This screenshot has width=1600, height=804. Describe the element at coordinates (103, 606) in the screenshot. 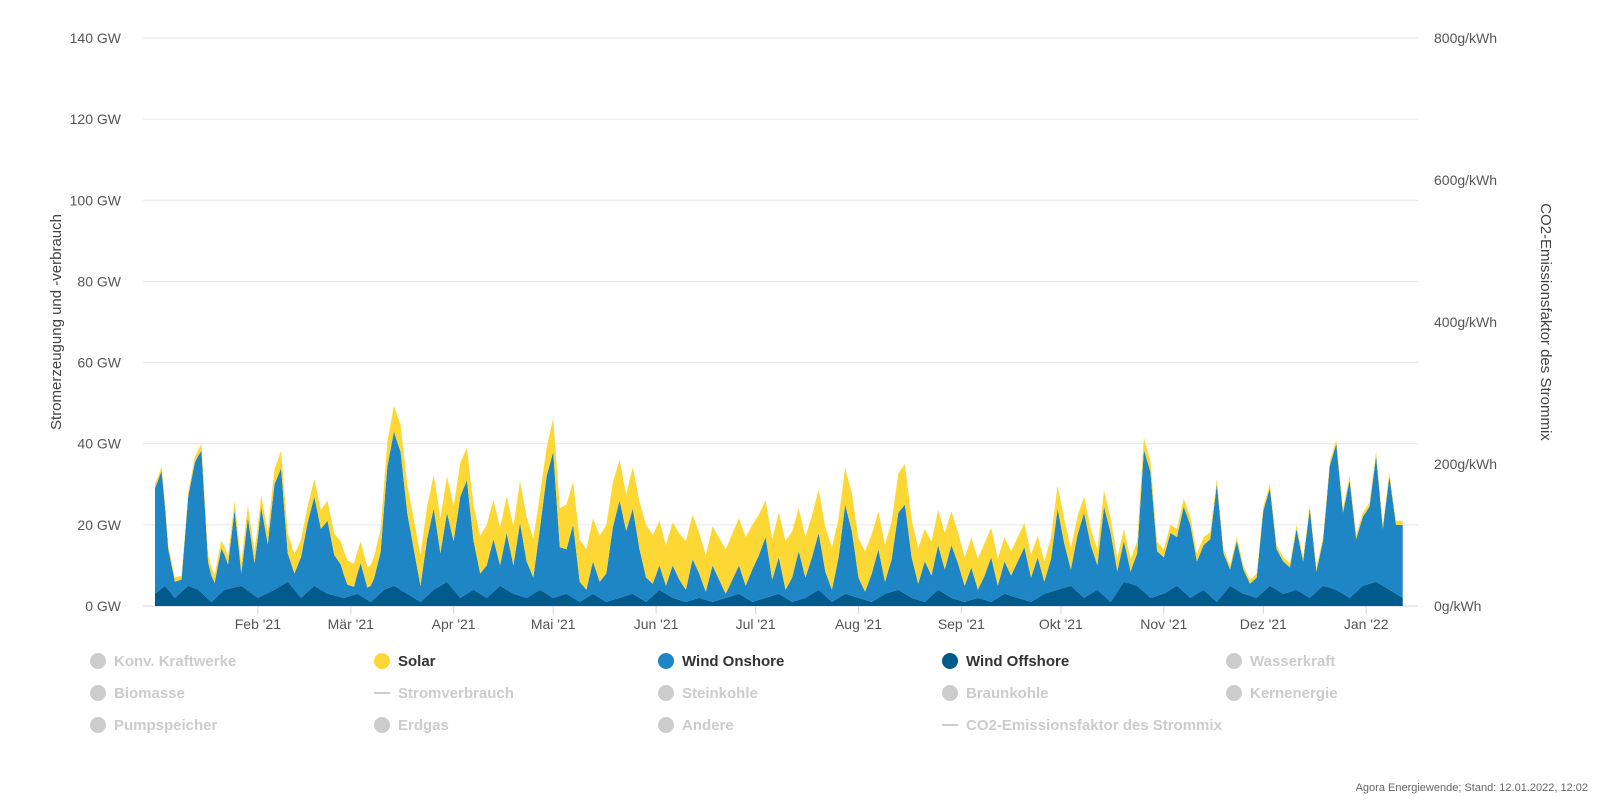

I see `left-tick-label: 0 GW` at that location.